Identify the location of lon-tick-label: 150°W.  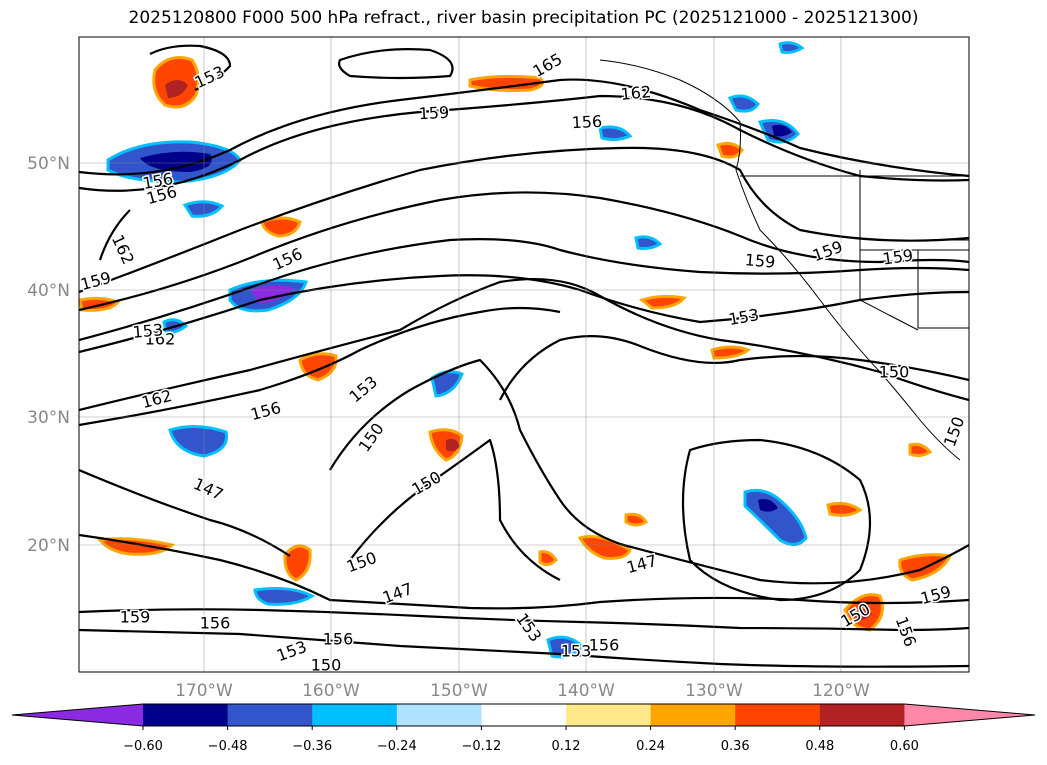
(459, 691).